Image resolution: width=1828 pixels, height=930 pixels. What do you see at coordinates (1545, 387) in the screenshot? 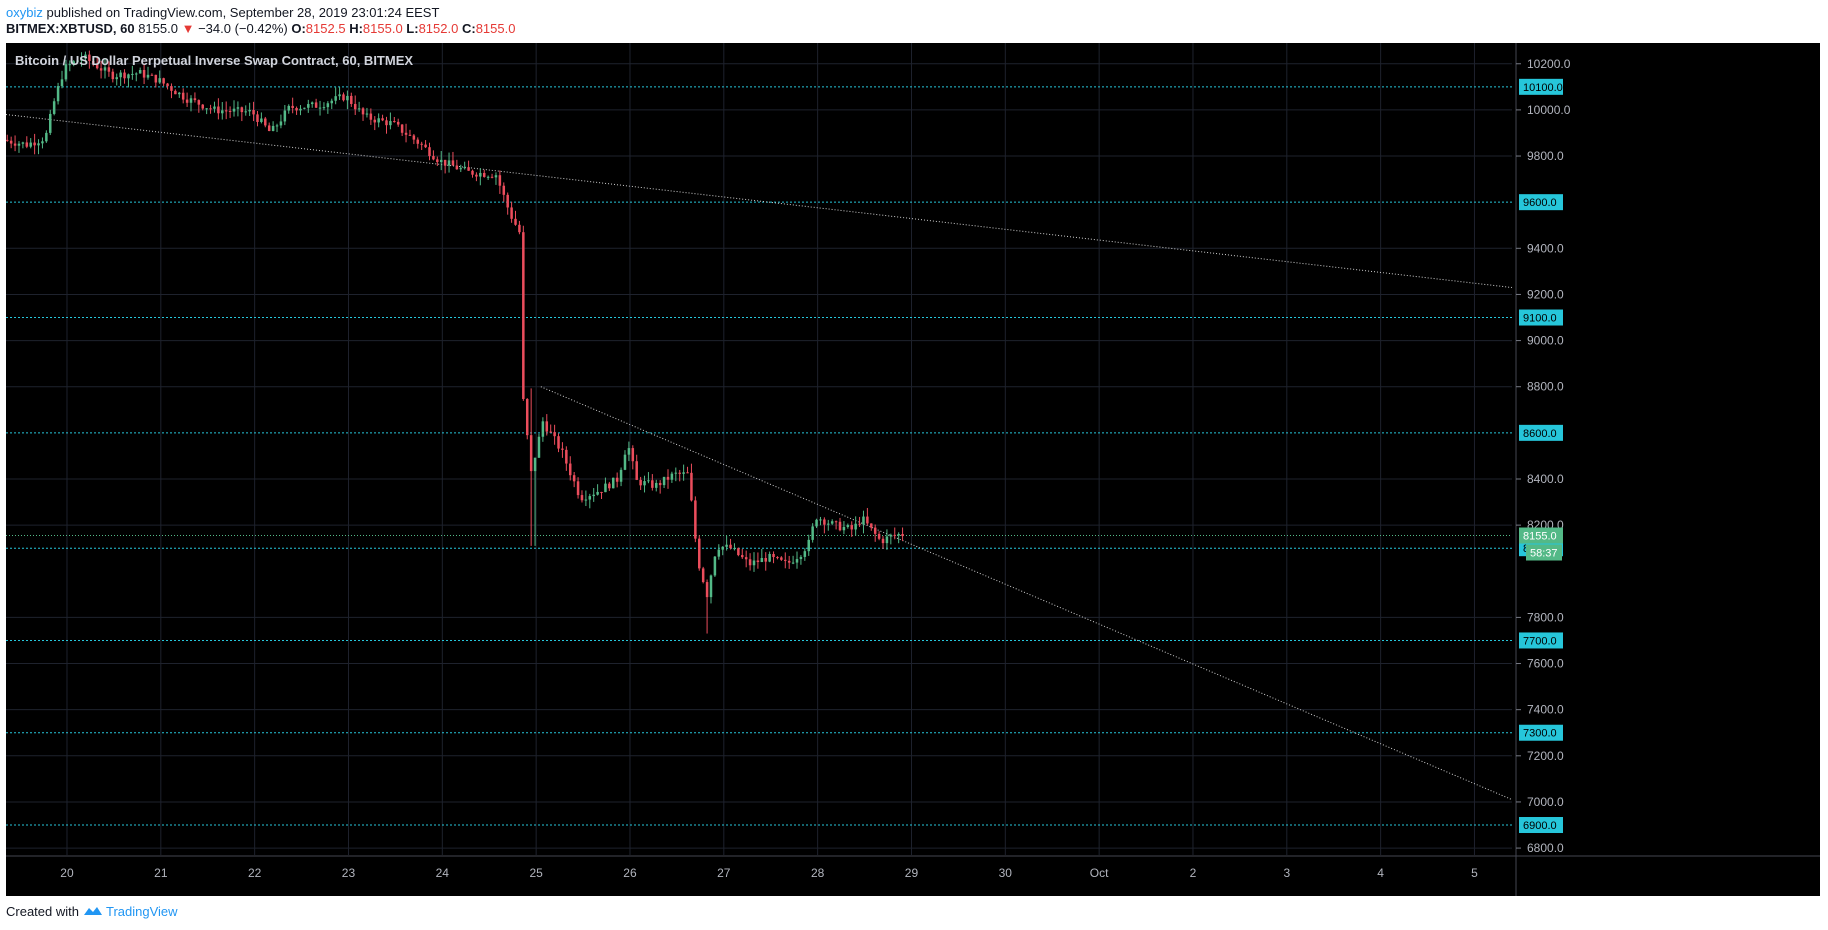
I see `y-tick-label: 8800.0` at bounding box center [1545, 387].